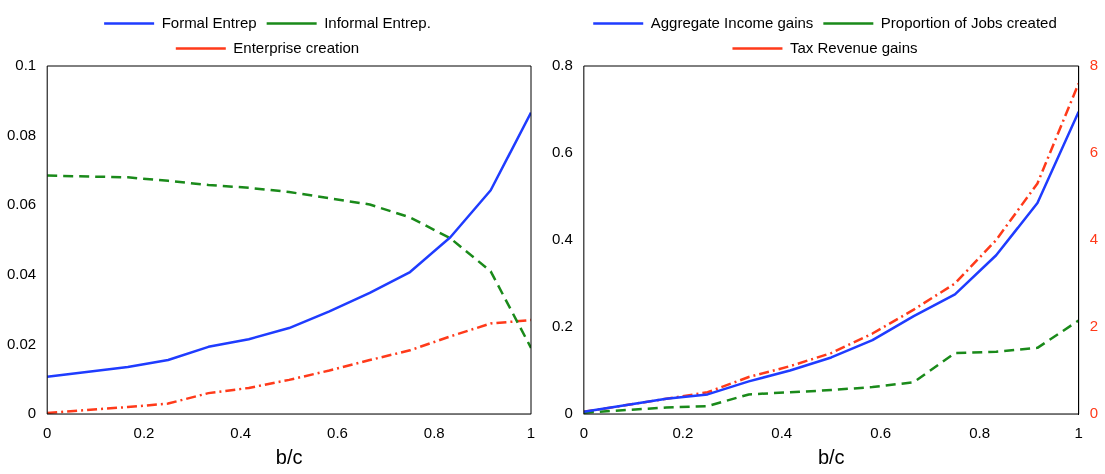  What do you see at coordinates (26, 65) in the screenshot?
I see `y-tick-label: 0.1` at bounding box center [26, 65].